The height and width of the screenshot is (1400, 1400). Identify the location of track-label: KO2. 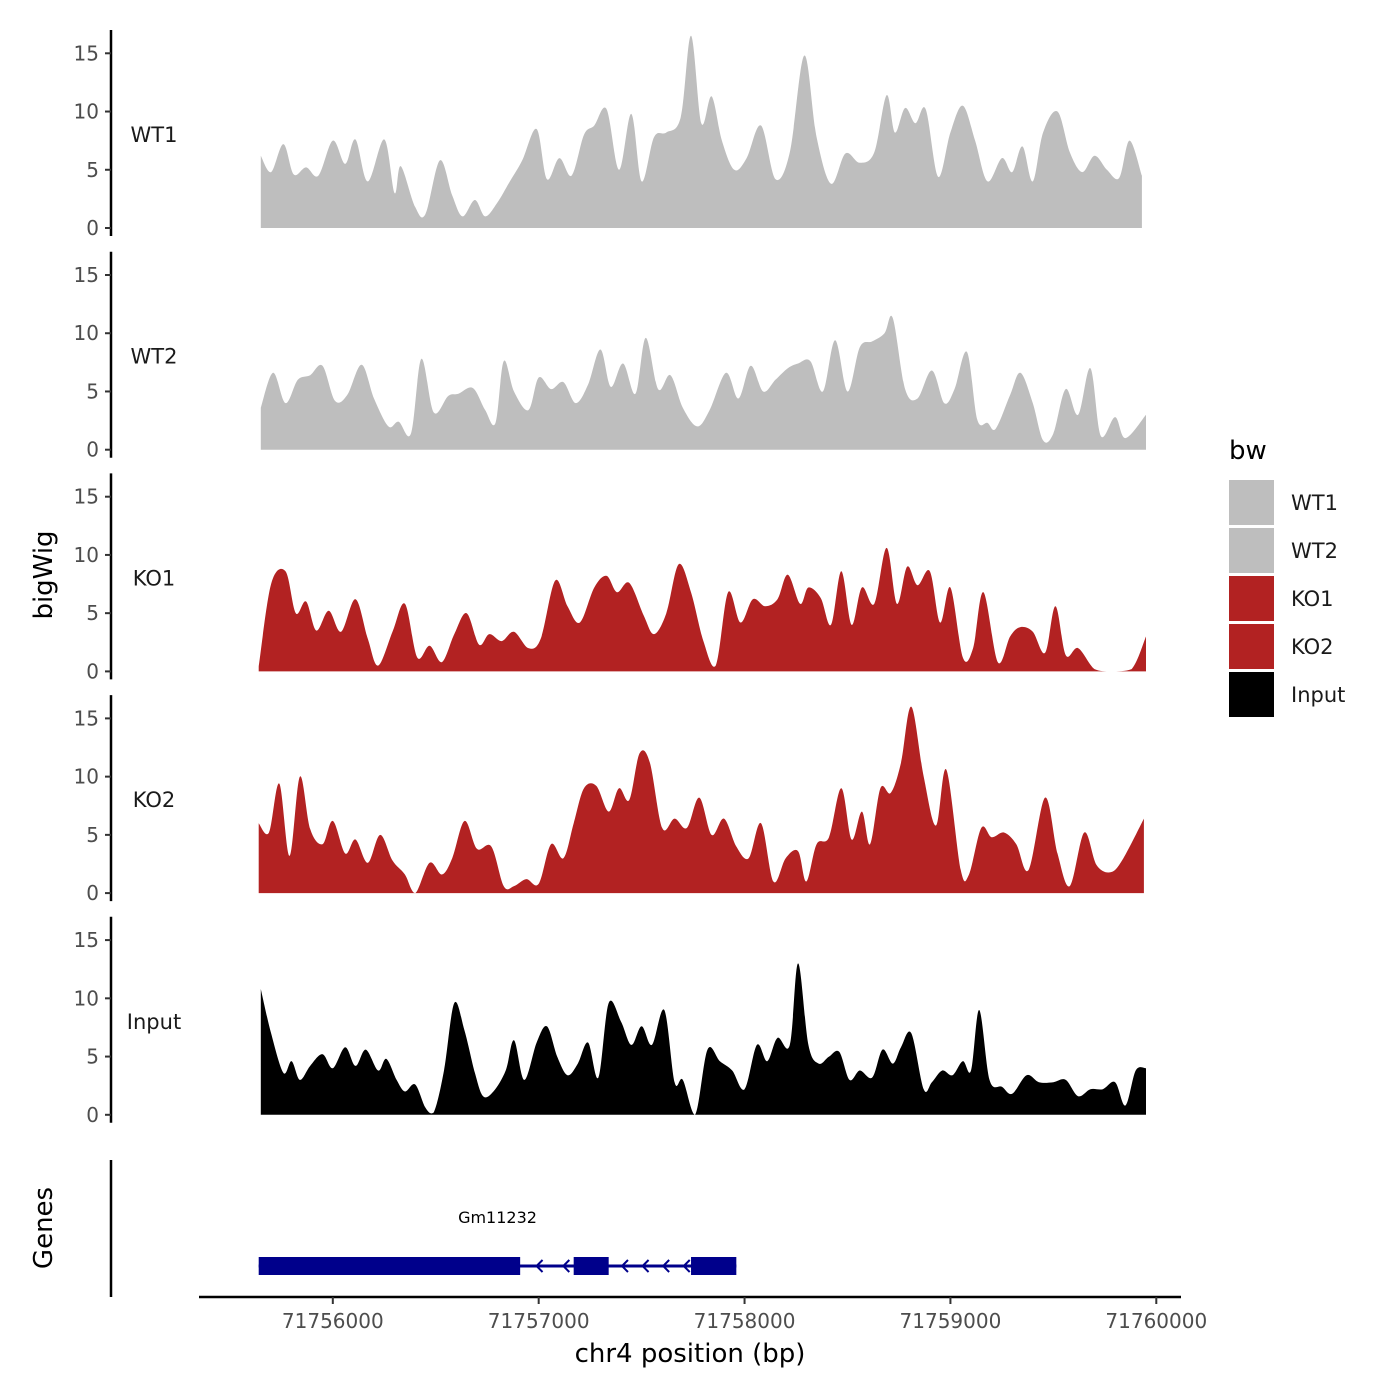
(154, 800).